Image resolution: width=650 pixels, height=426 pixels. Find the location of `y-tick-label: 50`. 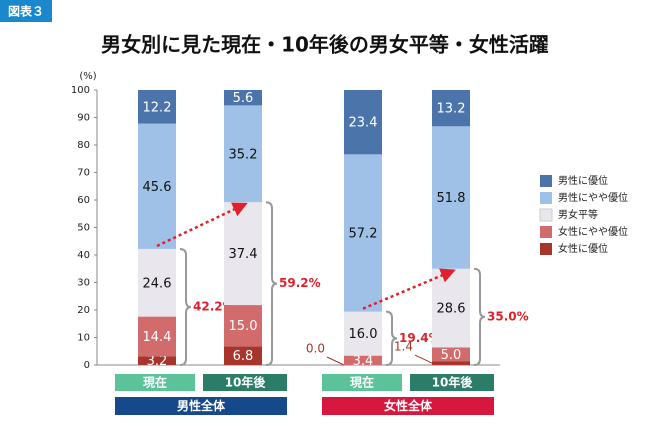

y-tick-label: 50 is located at coordinates (83, 228).